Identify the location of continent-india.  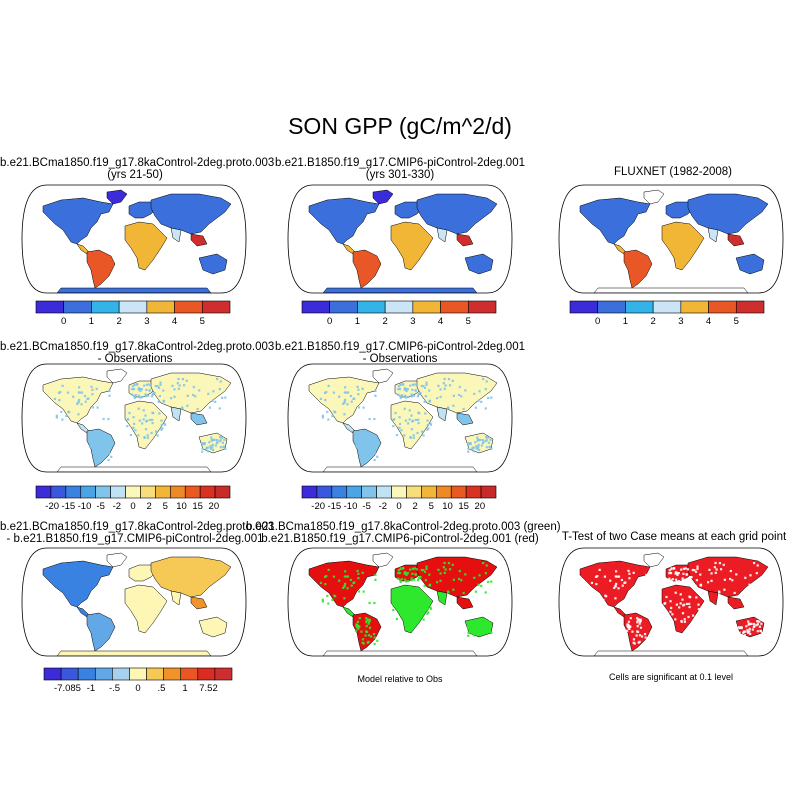
(713, 235).